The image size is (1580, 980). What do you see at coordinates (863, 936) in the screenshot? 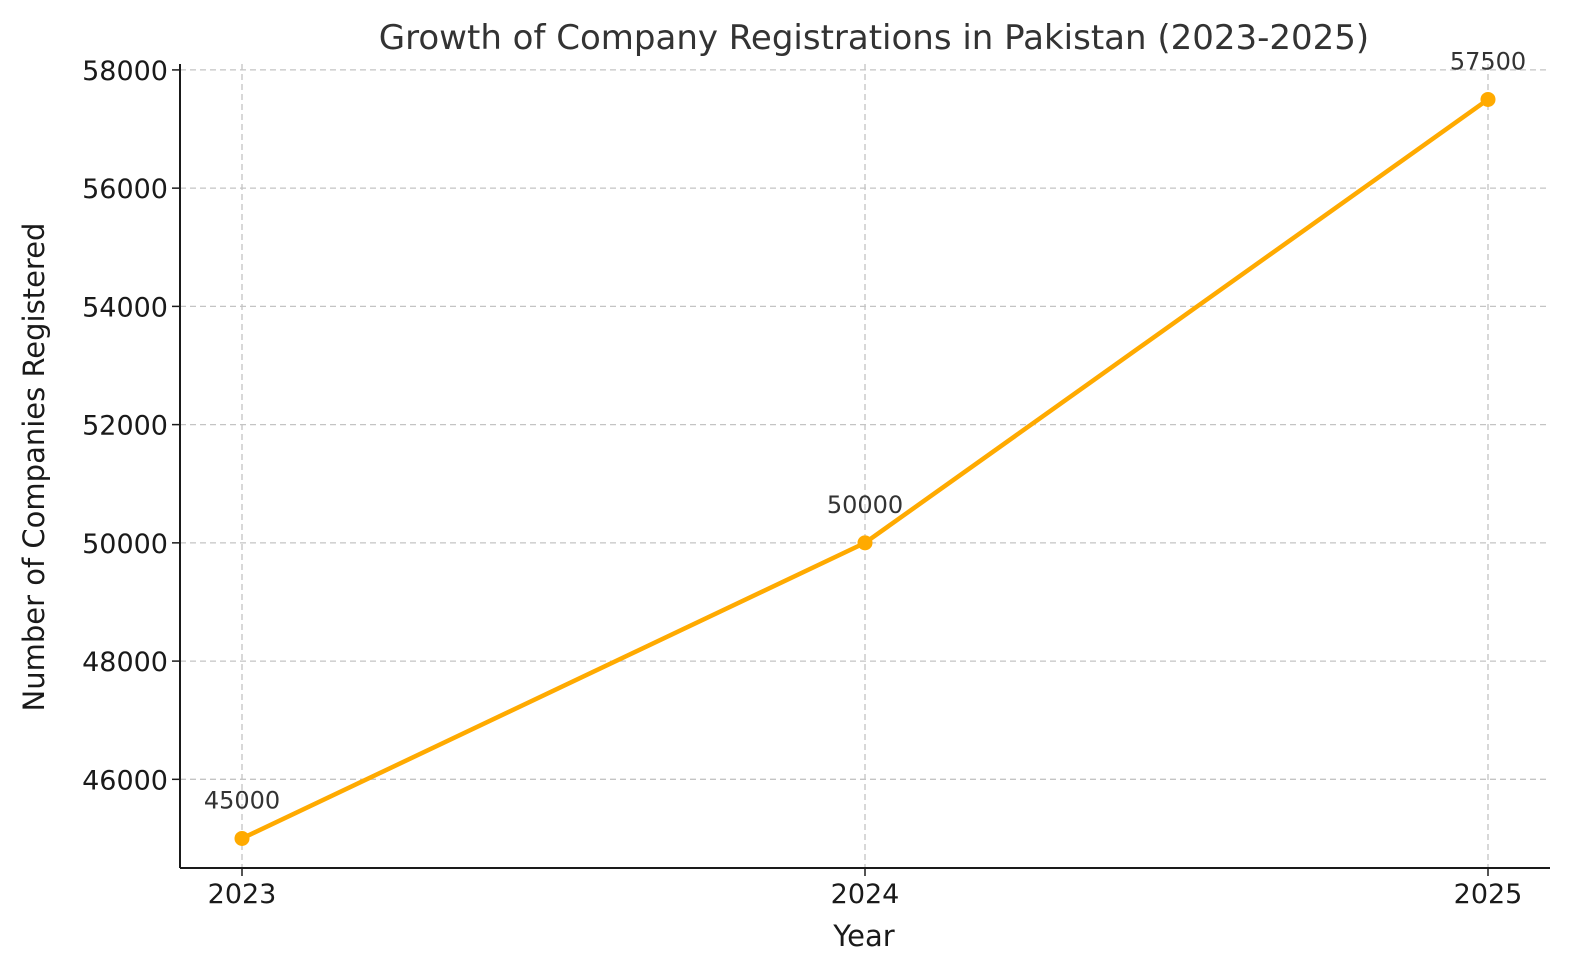
I see `x-axis-title: Year` at bounding box center [863, 936].